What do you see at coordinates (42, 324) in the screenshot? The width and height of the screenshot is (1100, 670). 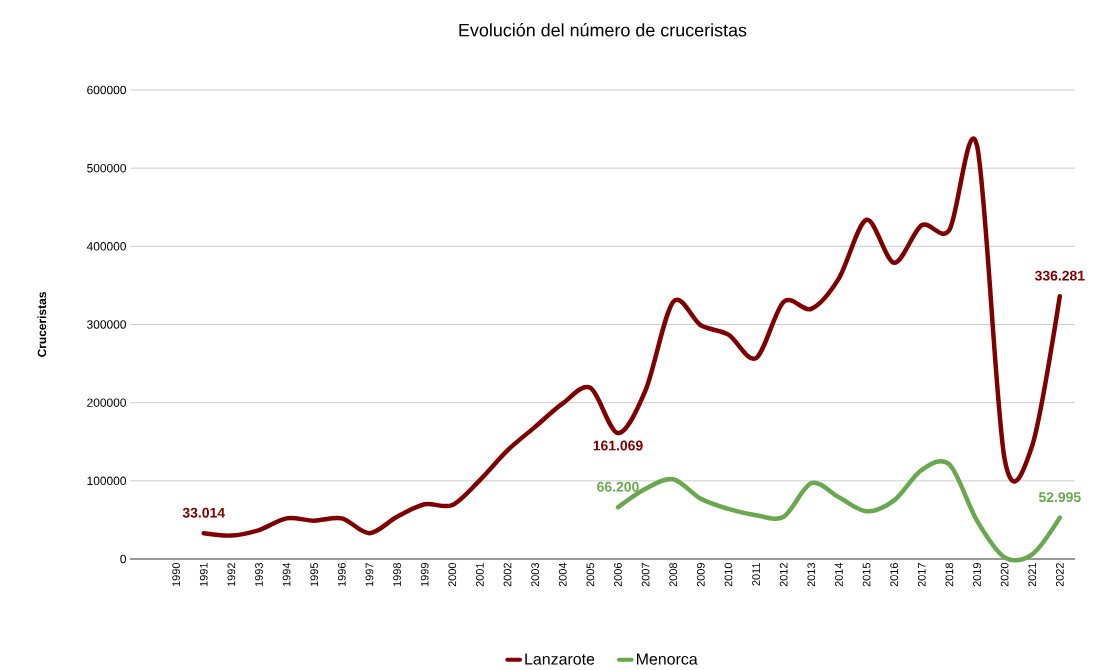 I see `y-axis-title: Cruceristas` at bounding box center [42, 324].